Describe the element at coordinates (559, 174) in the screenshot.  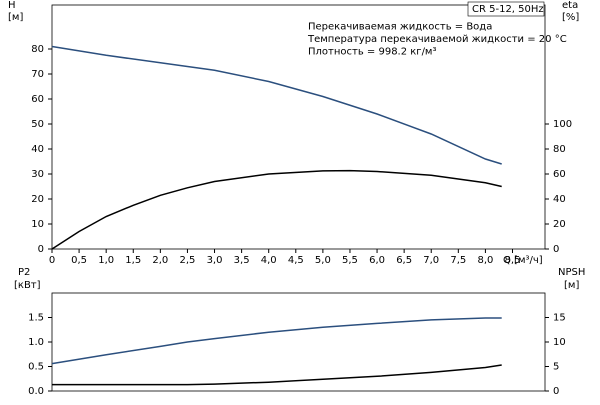
I see `y2-tick-label: 60` at that location.